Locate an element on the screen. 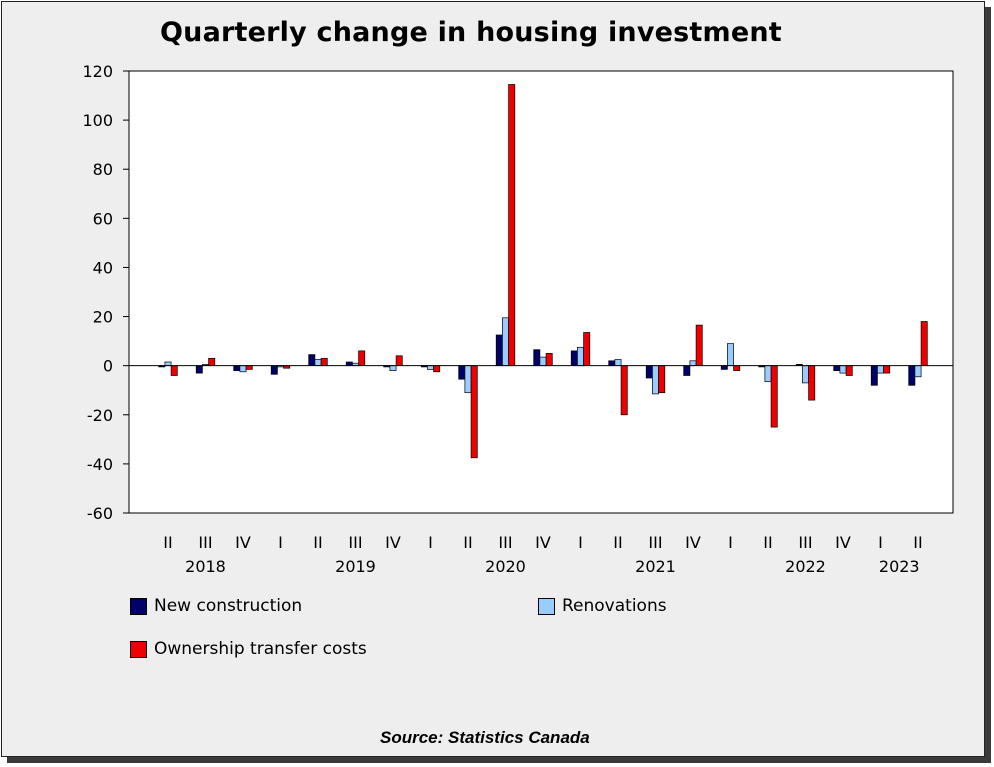 This screenshot has width=994, height=767. legend-label-renovations: Renovations is located at coordinates (614, 606).